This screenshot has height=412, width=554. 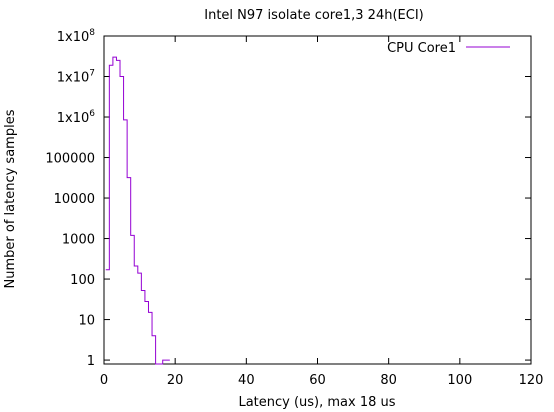 I want to click on y-tick-label-exponent: 8, so click(x=92, y=33).